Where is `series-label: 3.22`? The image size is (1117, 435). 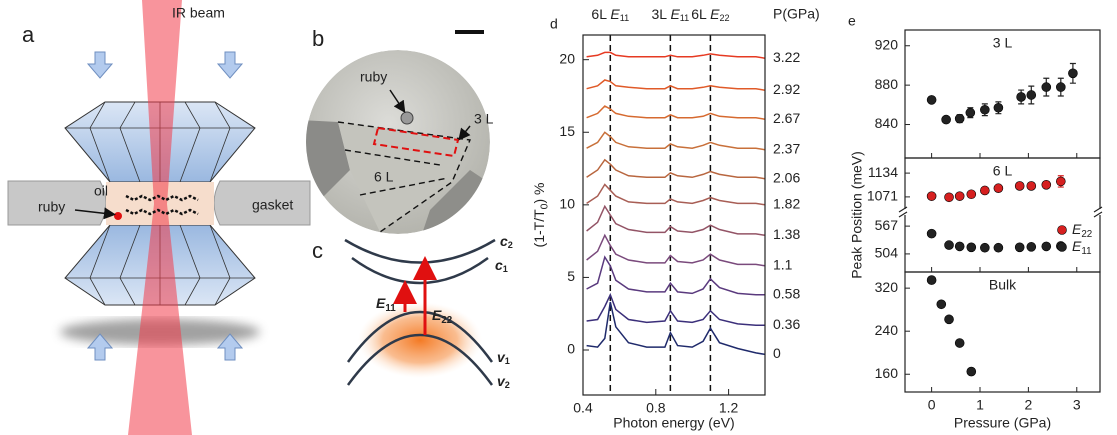 series-label: 3.22 is located at coordinates (786, 57).